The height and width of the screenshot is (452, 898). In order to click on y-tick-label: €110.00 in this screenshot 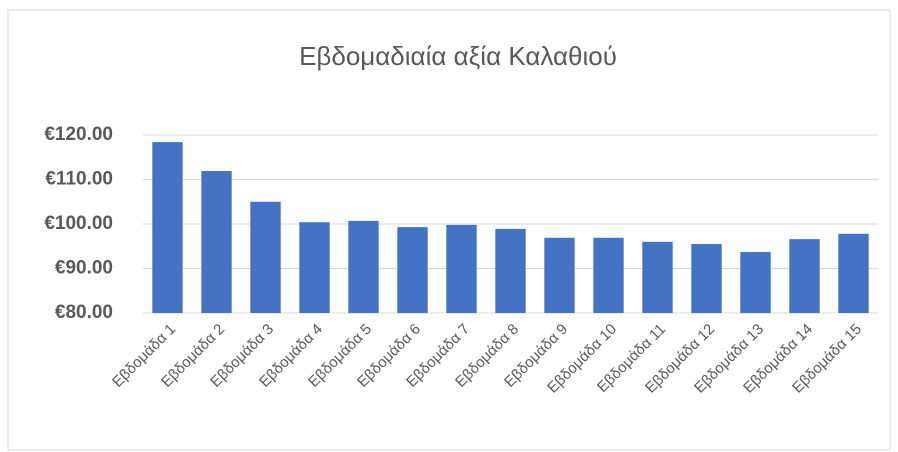, I will do `click(79, 179)`.